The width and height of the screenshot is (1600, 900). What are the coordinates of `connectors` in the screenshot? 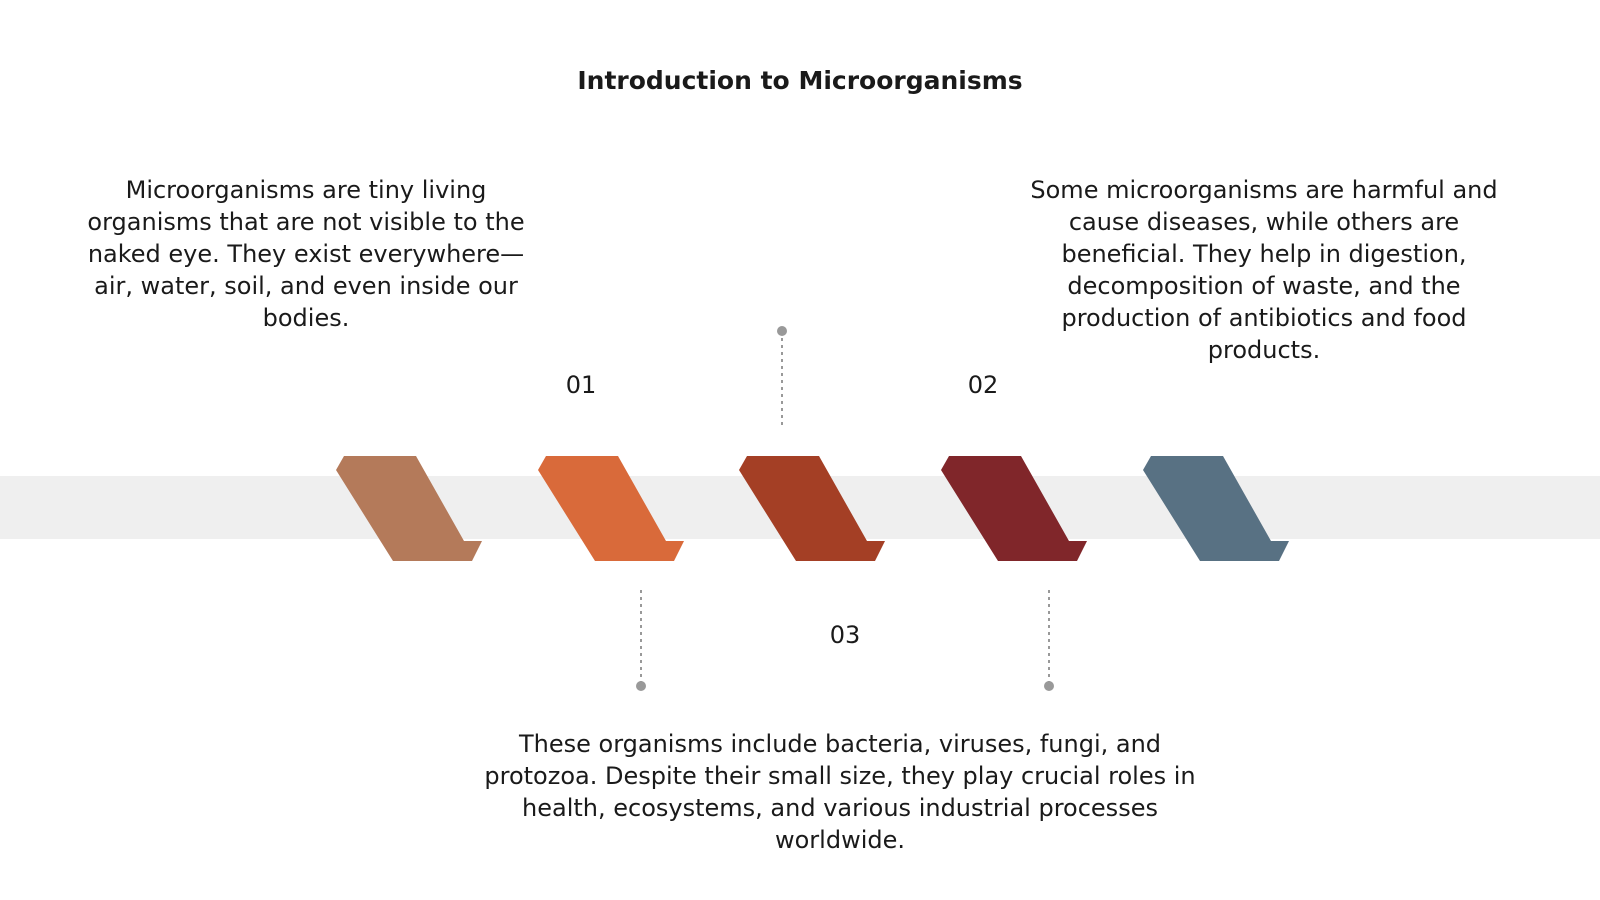 It's located at (845, 508).